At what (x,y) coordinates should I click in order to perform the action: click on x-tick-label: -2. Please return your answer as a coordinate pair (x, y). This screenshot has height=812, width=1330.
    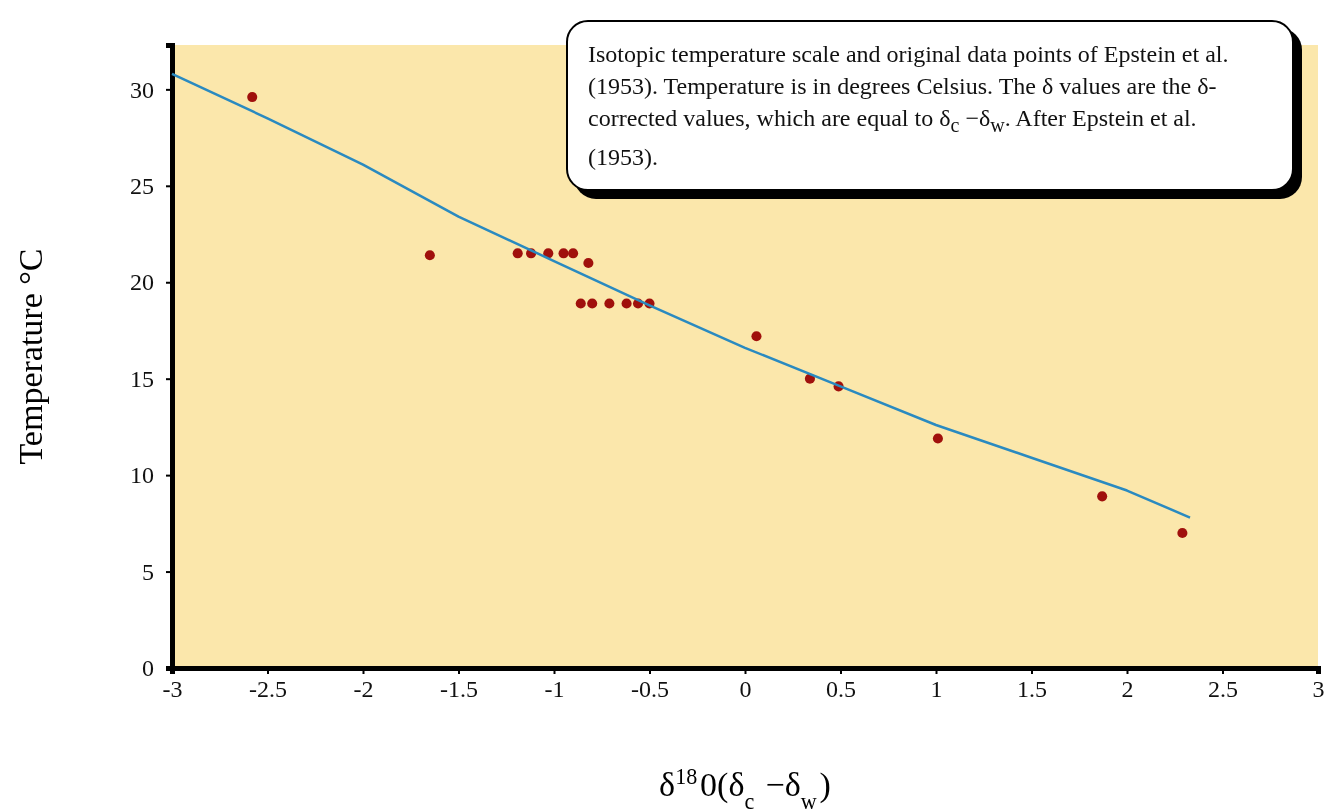
    Looking at the image, I should click on (363, 689).